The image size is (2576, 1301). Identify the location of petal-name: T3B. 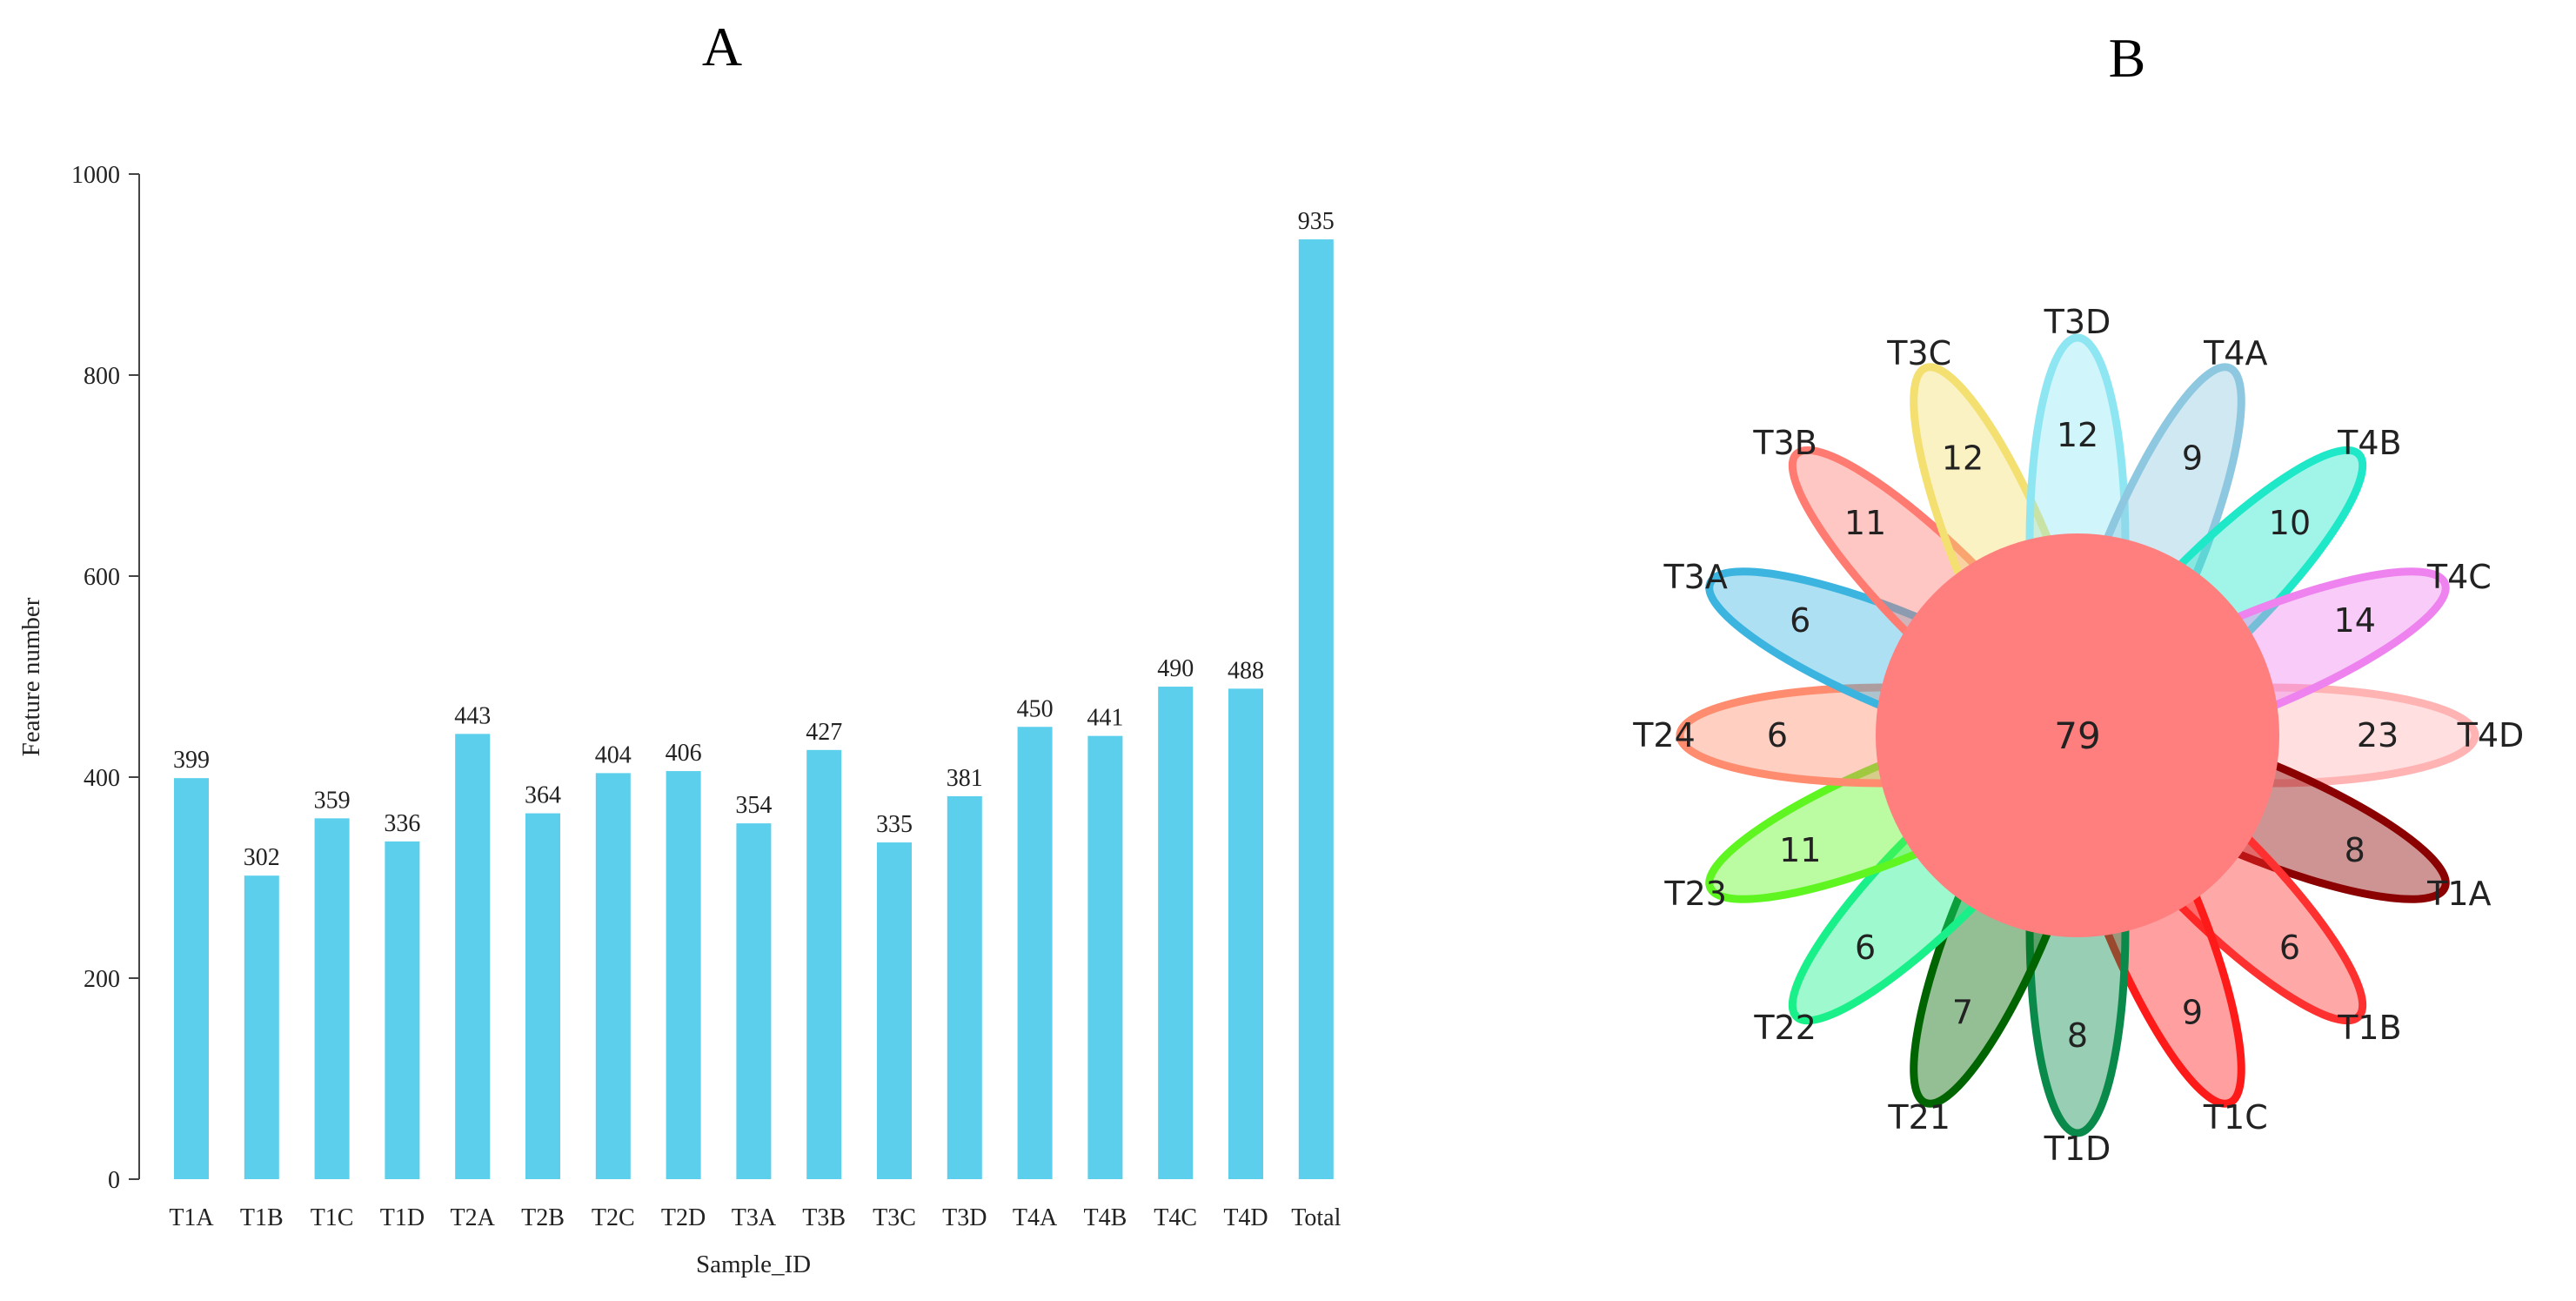
(1784, 443).